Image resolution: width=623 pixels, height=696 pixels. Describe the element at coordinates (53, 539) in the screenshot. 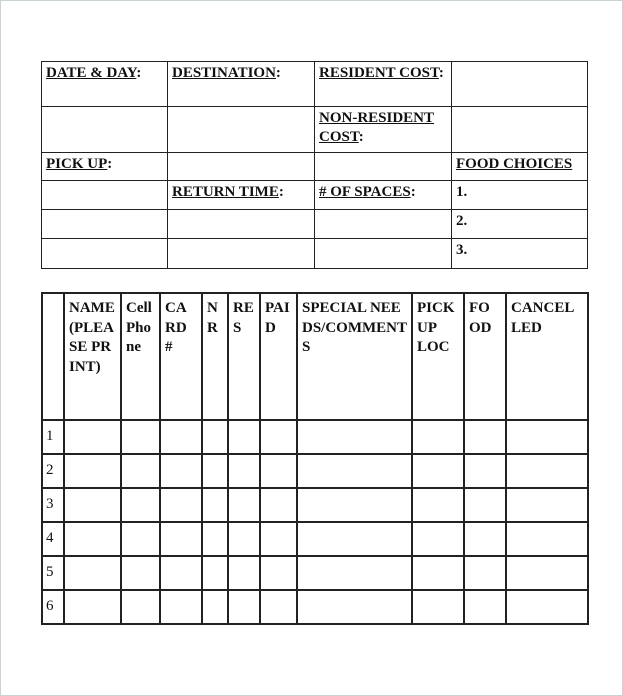

I see `row-number: 4` at that location.